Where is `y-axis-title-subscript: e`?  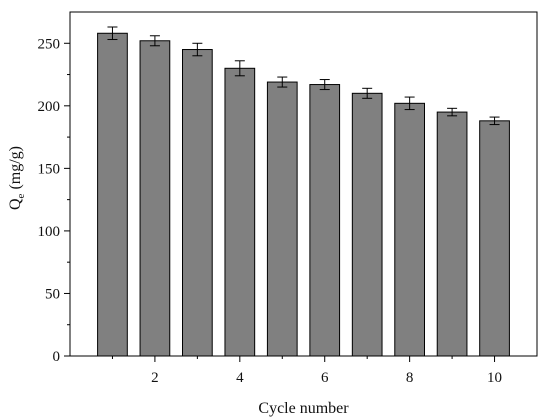 y-axis-title-subscript: e is located at coordinates (21, 195).